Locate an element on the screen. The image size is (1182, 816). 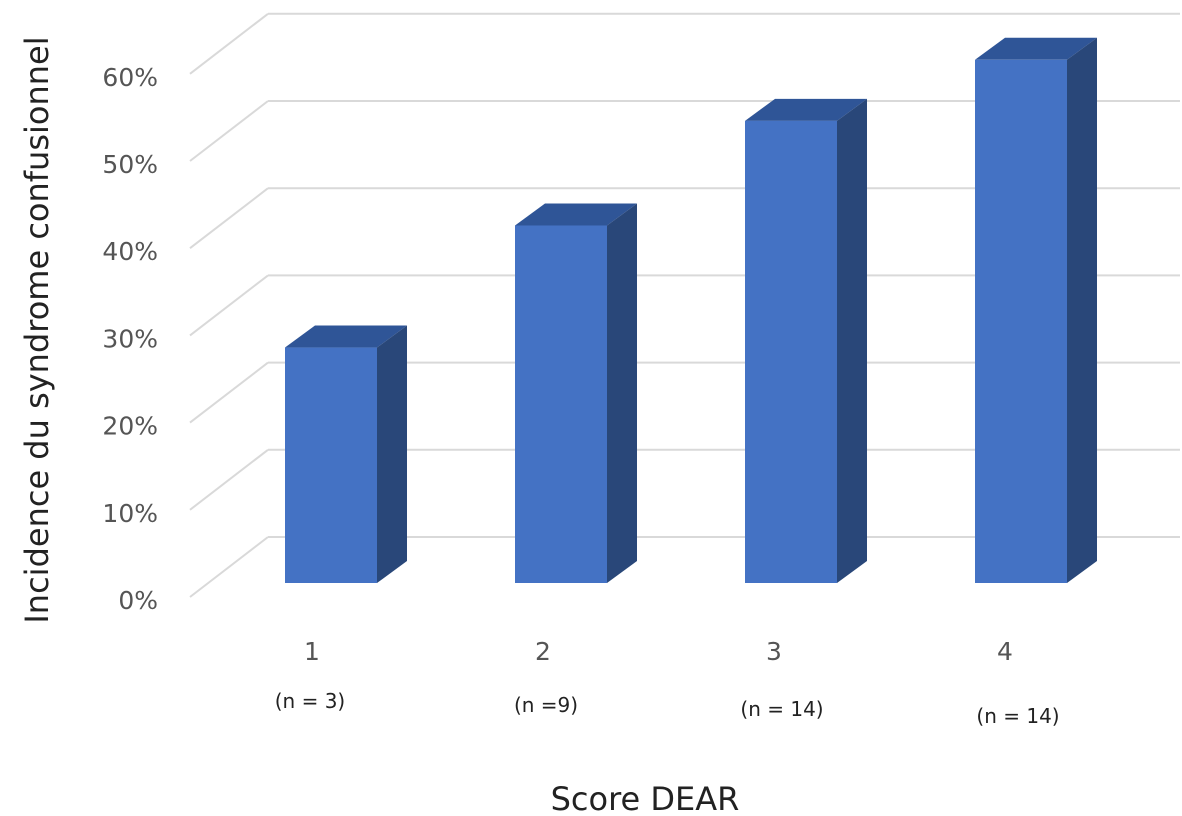
x-tick-label: 4 is located at coordinates (1005, 651).